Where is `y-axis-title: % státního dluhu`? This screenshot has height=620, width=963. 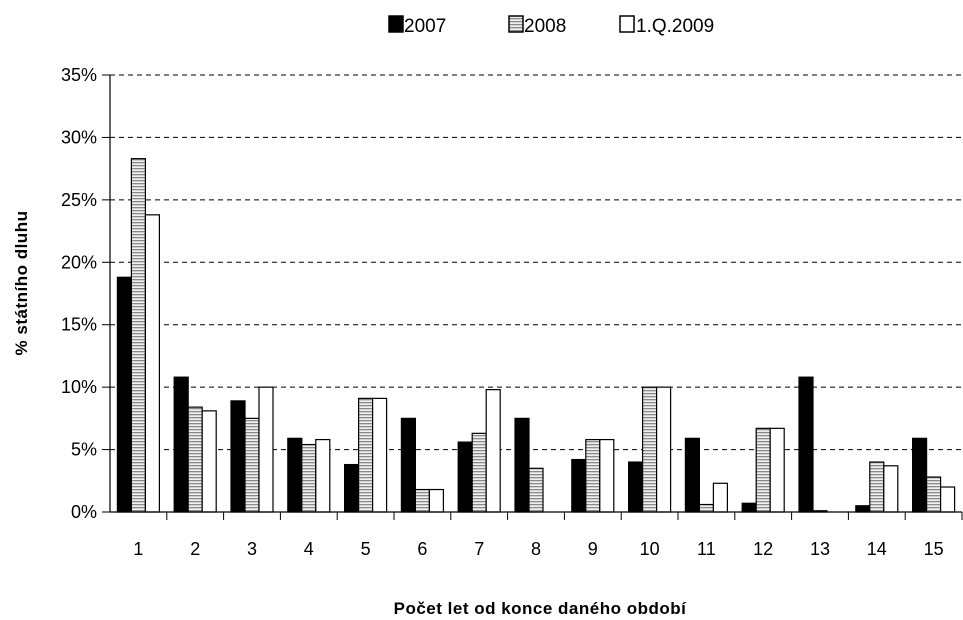
y-axis-title: % státního dluhu is located at coordinates (21, 283).